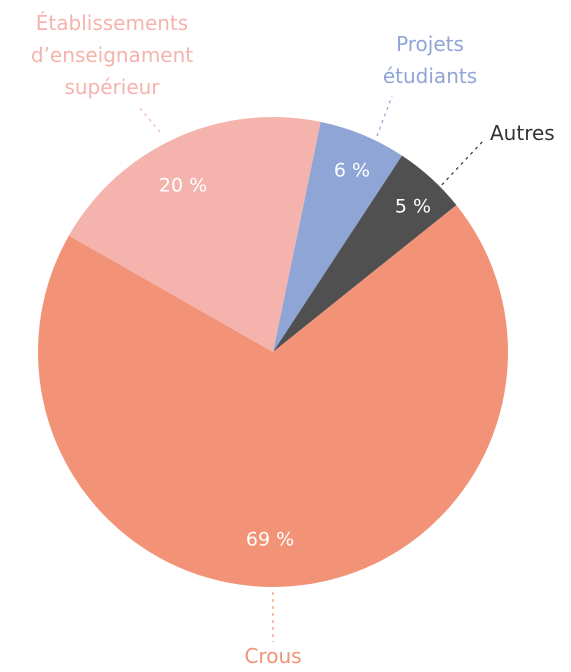  Describe the element at coordinates (352, 171) in the screenshot. I see `percent-label: 6 %` at that location.